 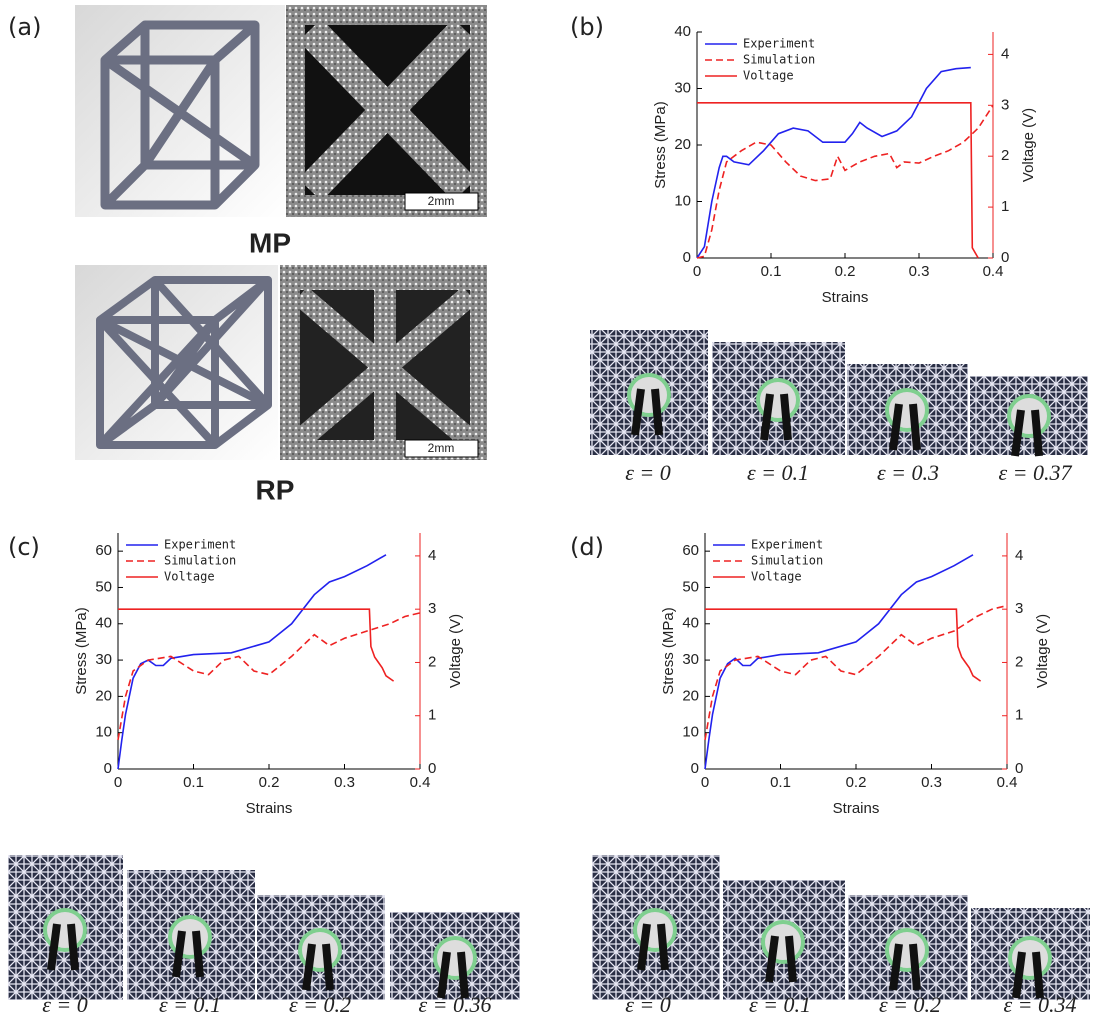 I want to click on structure-label: MP, so click(x=270, y=242).